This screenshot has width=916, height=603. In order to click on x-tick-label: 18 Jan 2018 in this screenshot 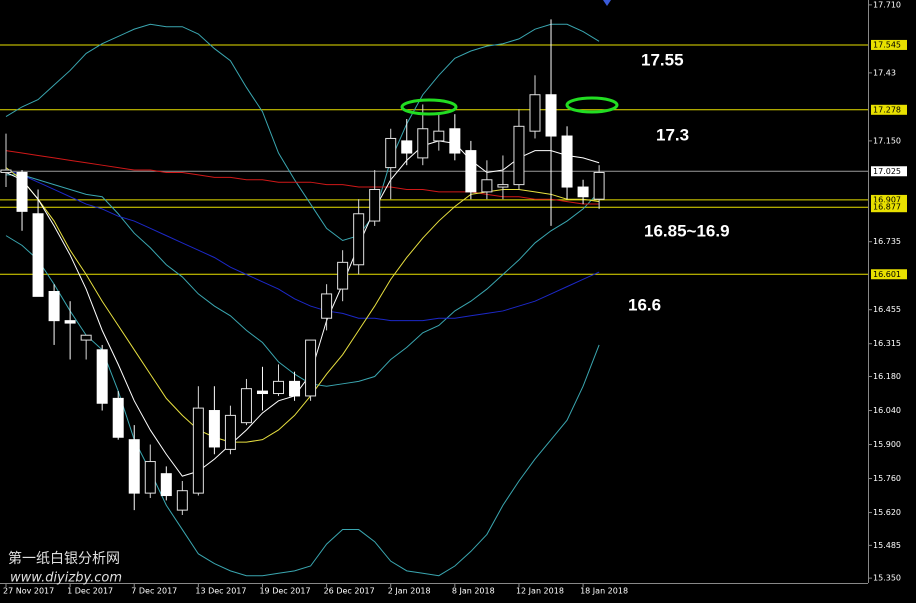, I will do `click(604, 591)`.